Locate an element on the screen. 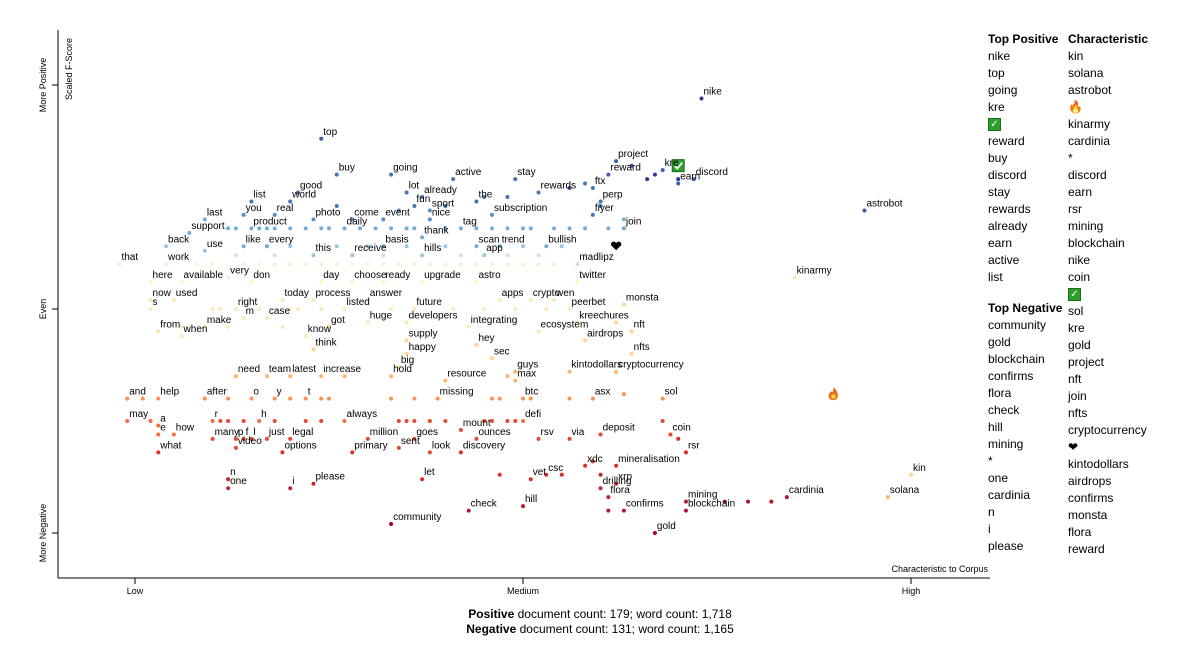 The image size is (1200, 650). data-point-l is located at coordinates (251, 438).